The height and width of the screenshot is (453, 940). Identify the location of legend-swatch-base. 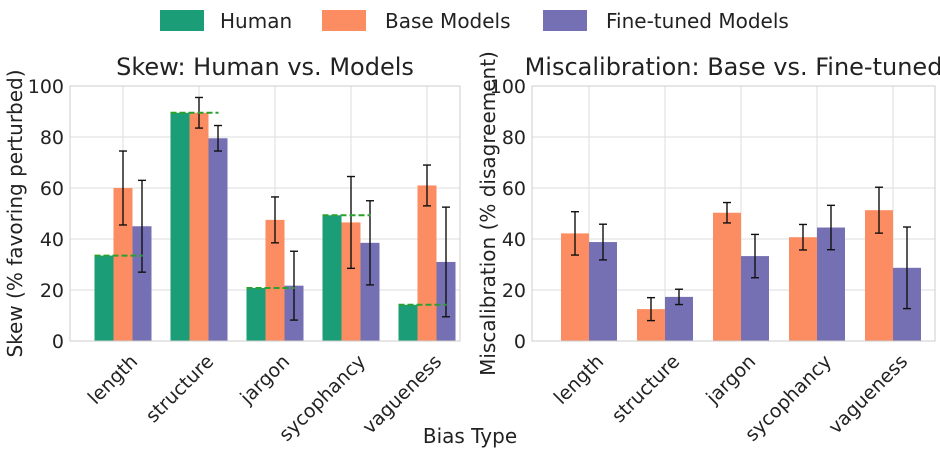
(344, 20).